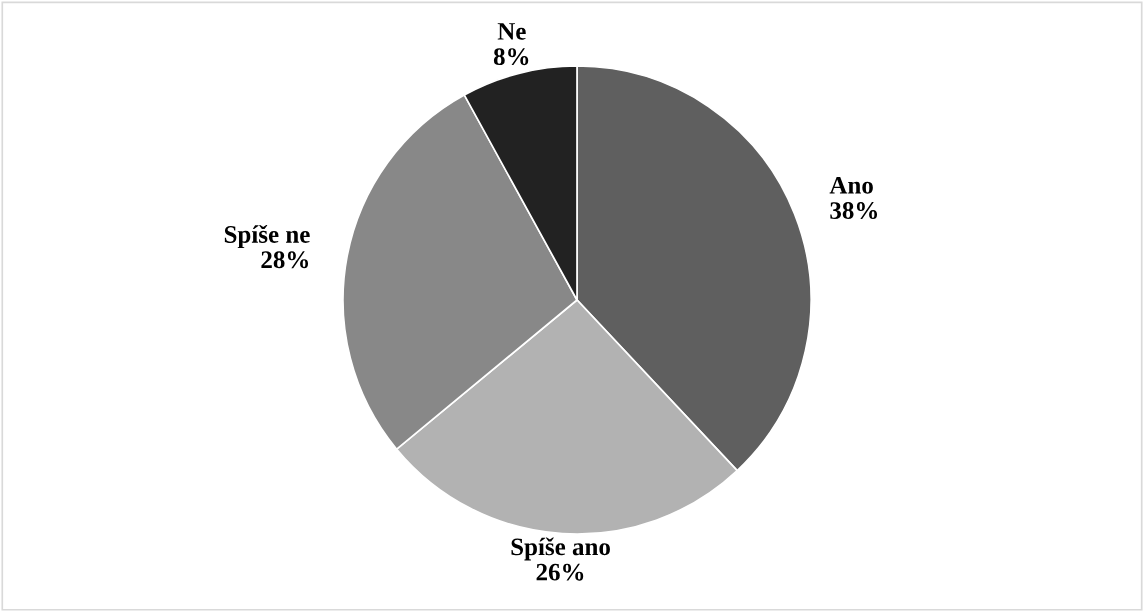  What do you see at coordinates (854, 211) in the screenshot?
I see `data-label: 38%` at bounding box center [854, 211].